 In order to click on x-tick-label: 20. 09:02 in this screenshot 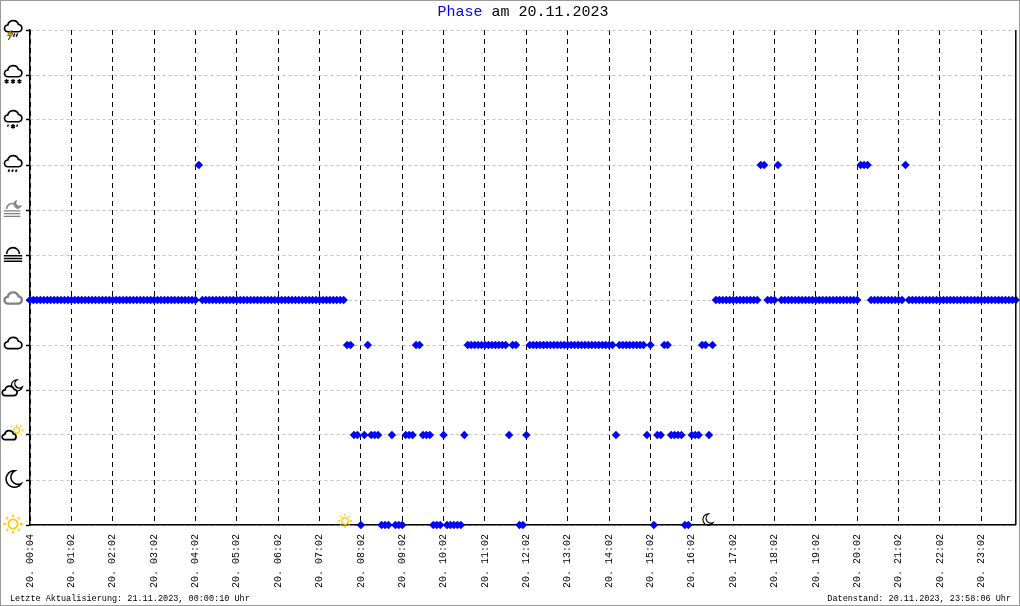, I will do `click(402, 561)`.